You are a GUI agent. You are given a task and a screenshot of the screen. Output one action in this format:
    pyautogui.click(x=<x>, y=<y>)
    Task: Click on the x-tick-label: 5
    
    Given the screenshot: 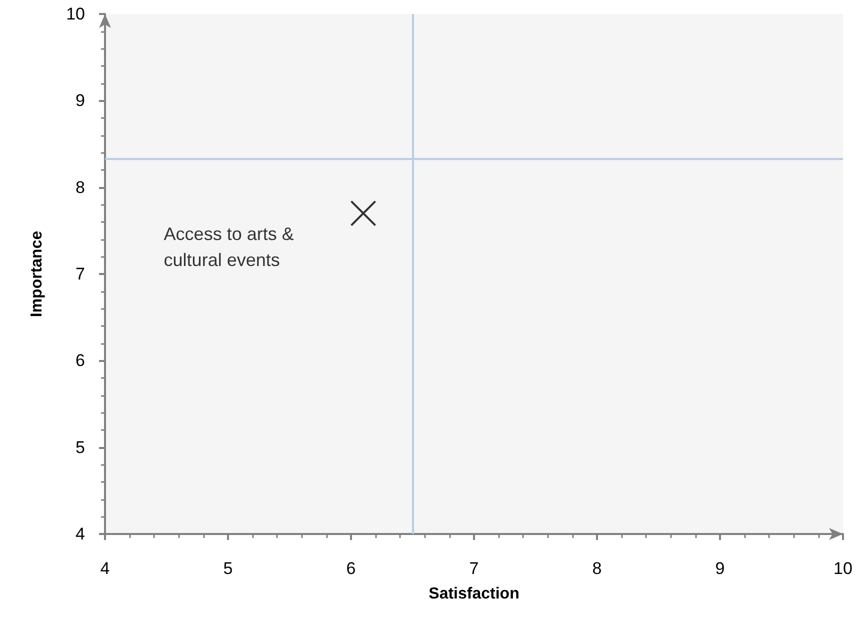 What is the action you would take?
    pyautogui.click(x=228, y=568)
    